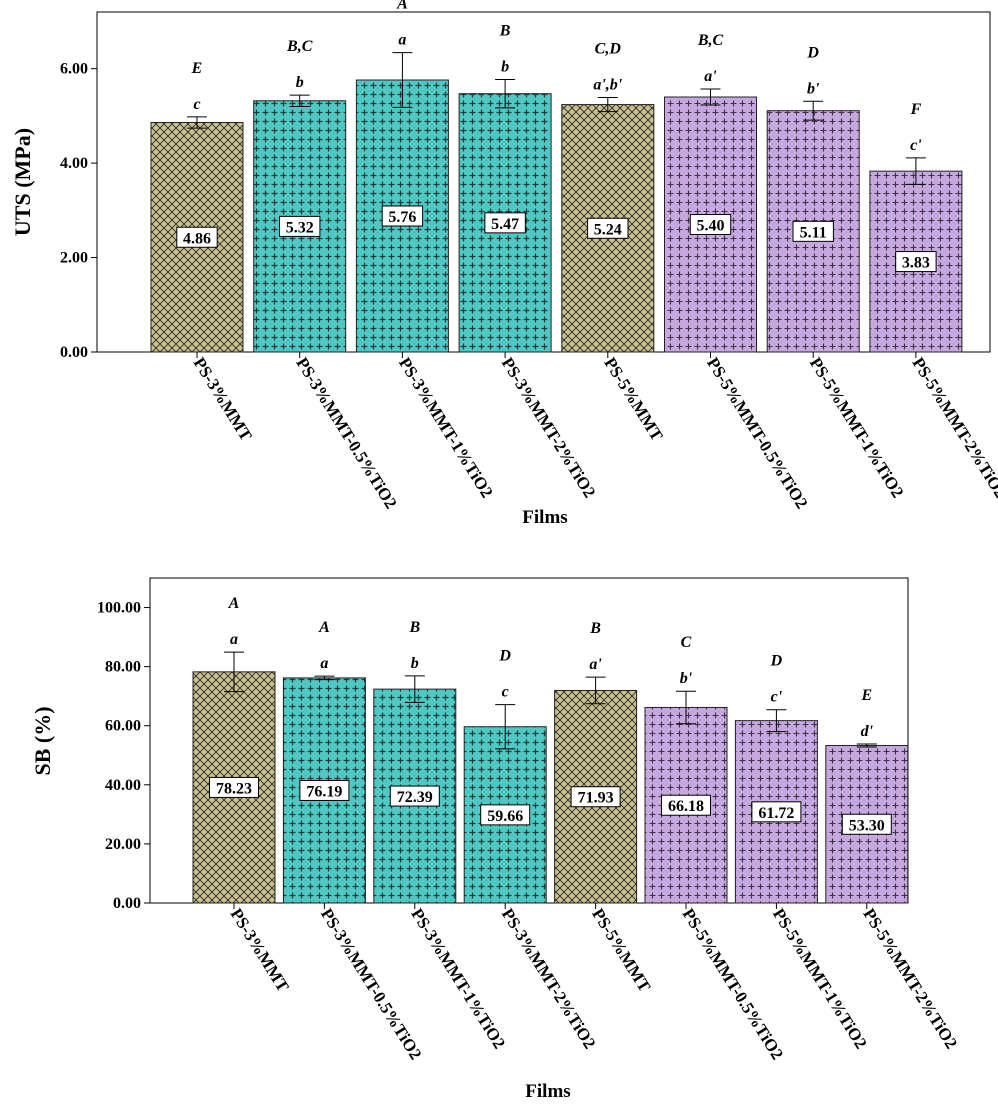  I want to click on sb-category-label: PS-3%MMT-2%TiO2, so click(549, 978).